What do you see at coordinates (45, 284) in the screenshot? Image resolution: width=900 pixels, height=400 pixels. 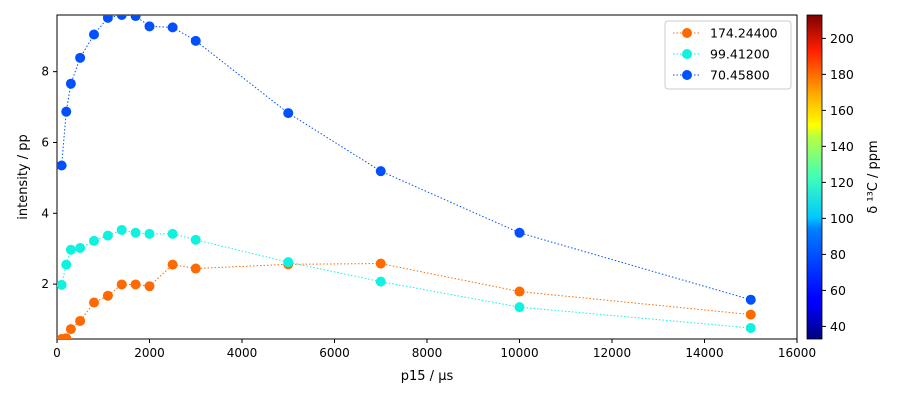 I see `y-tick-label: 2` at bounding box center [45, 284].